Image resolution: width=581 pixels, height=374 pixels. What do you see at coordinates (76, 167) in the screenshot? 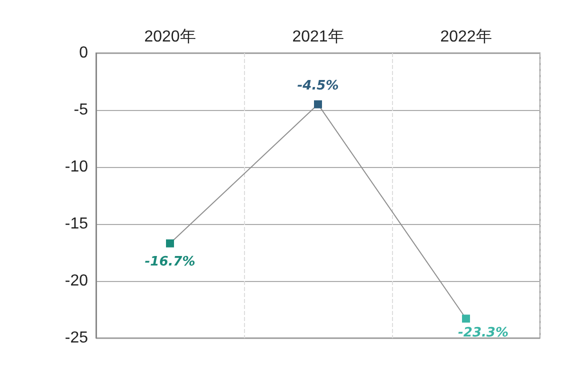
I see `y-tick-label: -10` at bounding box center [76, 167].